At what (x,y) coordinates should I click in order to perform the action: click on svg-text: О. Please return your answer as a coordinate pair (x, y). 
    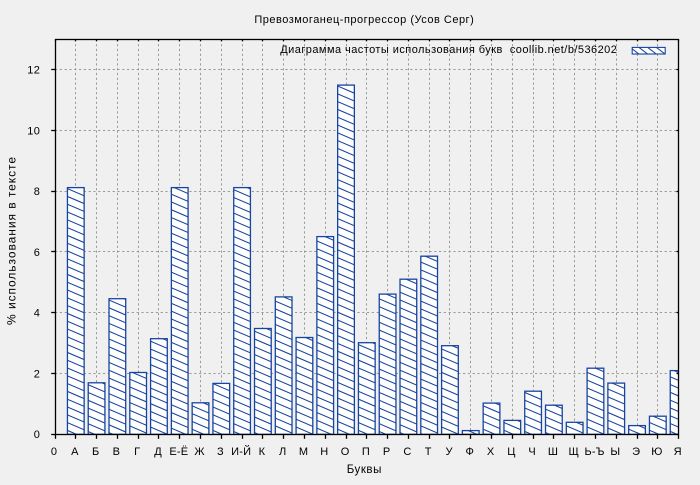
    Looking at the image, I should click on (345, 452).